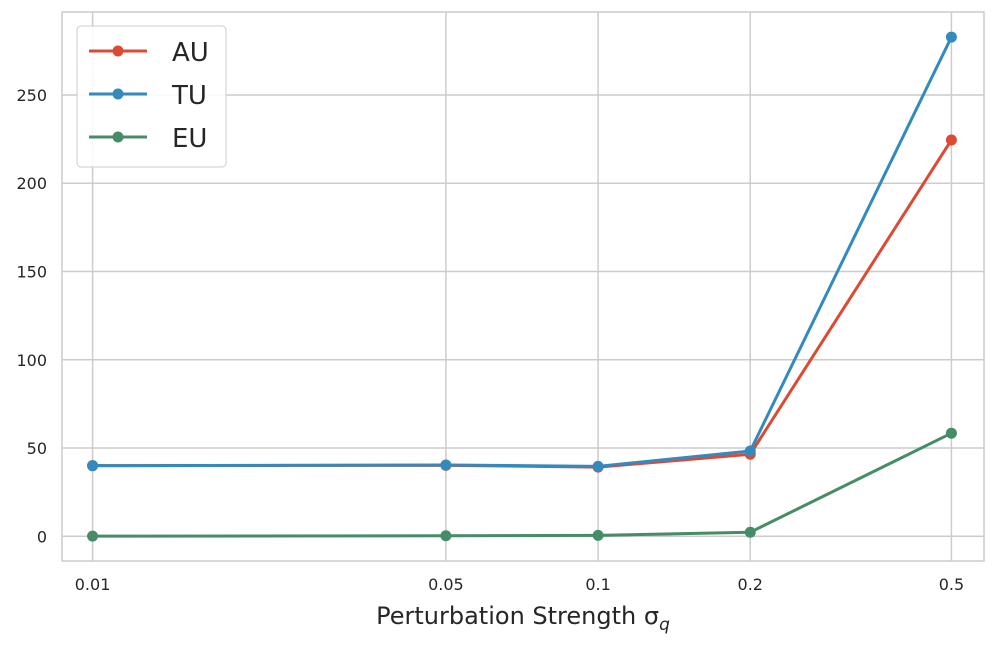 This screenshot has height=645, width=996. Describe the element at coordinates (31, 316) in the screenshot. I see `y-tick-labels: 0 50 100 150 200 250` at that location.